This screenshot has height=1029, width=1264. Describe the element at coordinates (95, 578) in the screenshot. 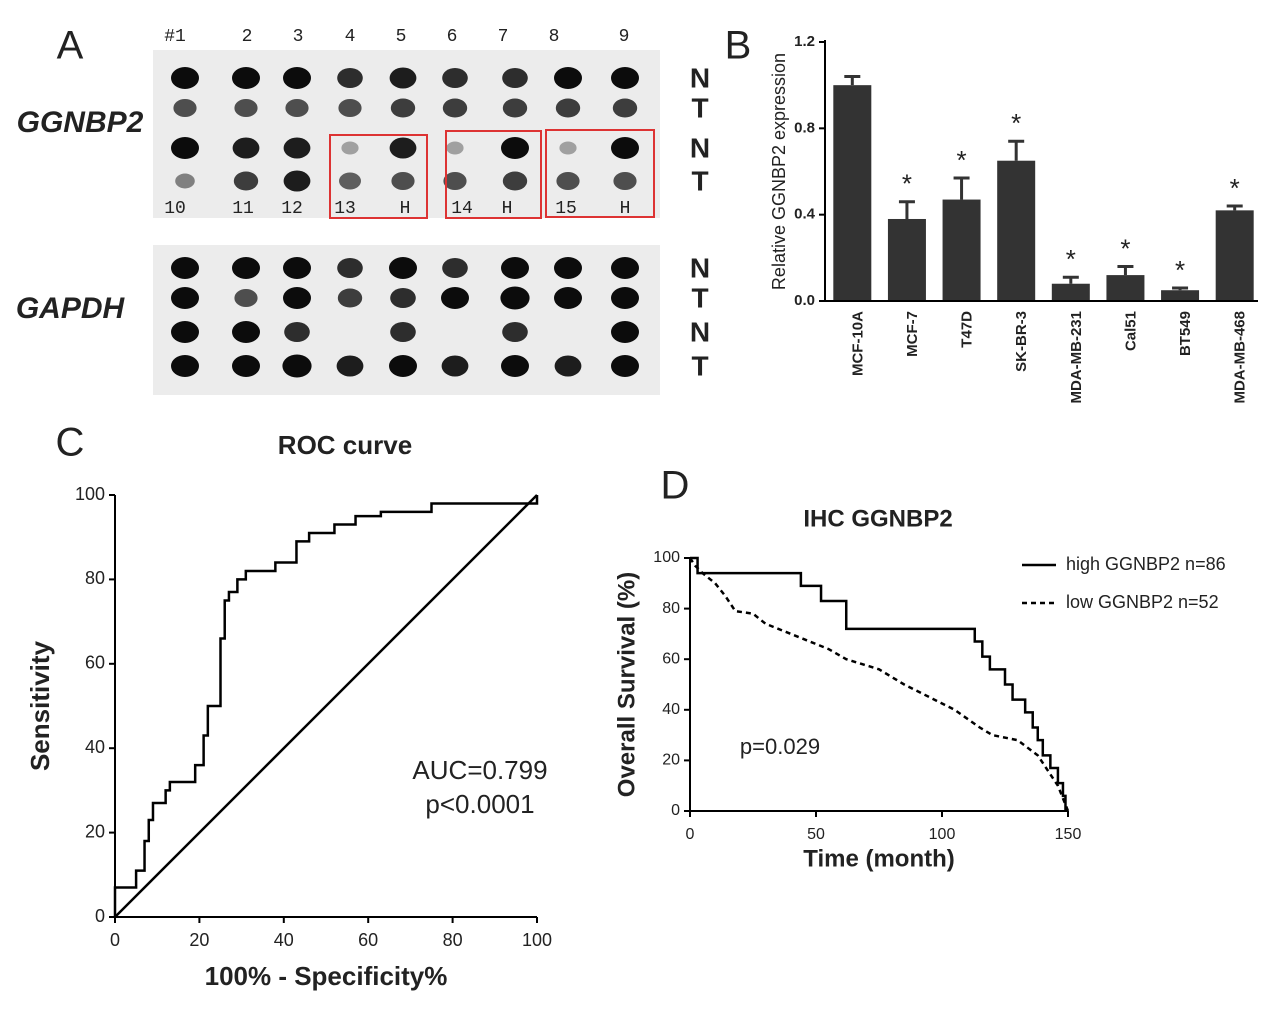

I see `y-tick-label: 80` at that location.